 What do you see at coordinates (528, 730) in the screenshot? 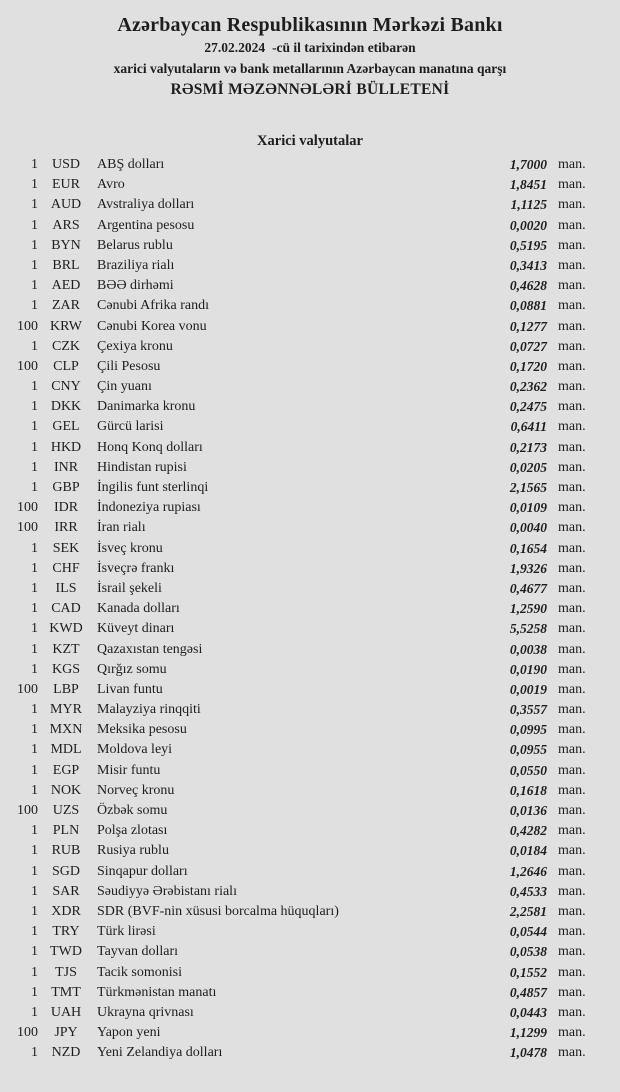
I see `rate-value-cell: 0,0995` at bounding box center [528, 730].